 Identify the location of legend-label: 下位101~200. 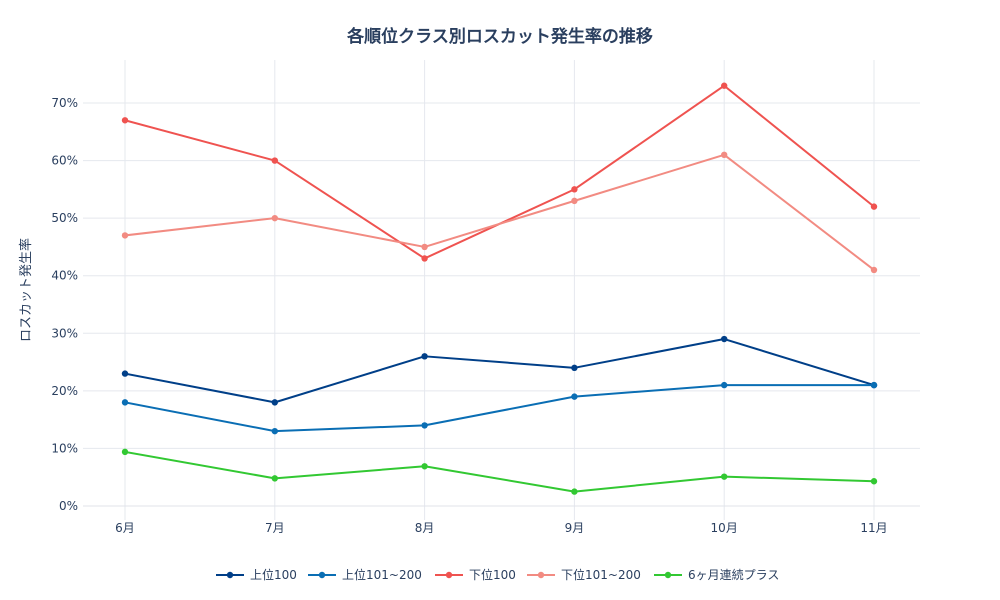
(601, 574).